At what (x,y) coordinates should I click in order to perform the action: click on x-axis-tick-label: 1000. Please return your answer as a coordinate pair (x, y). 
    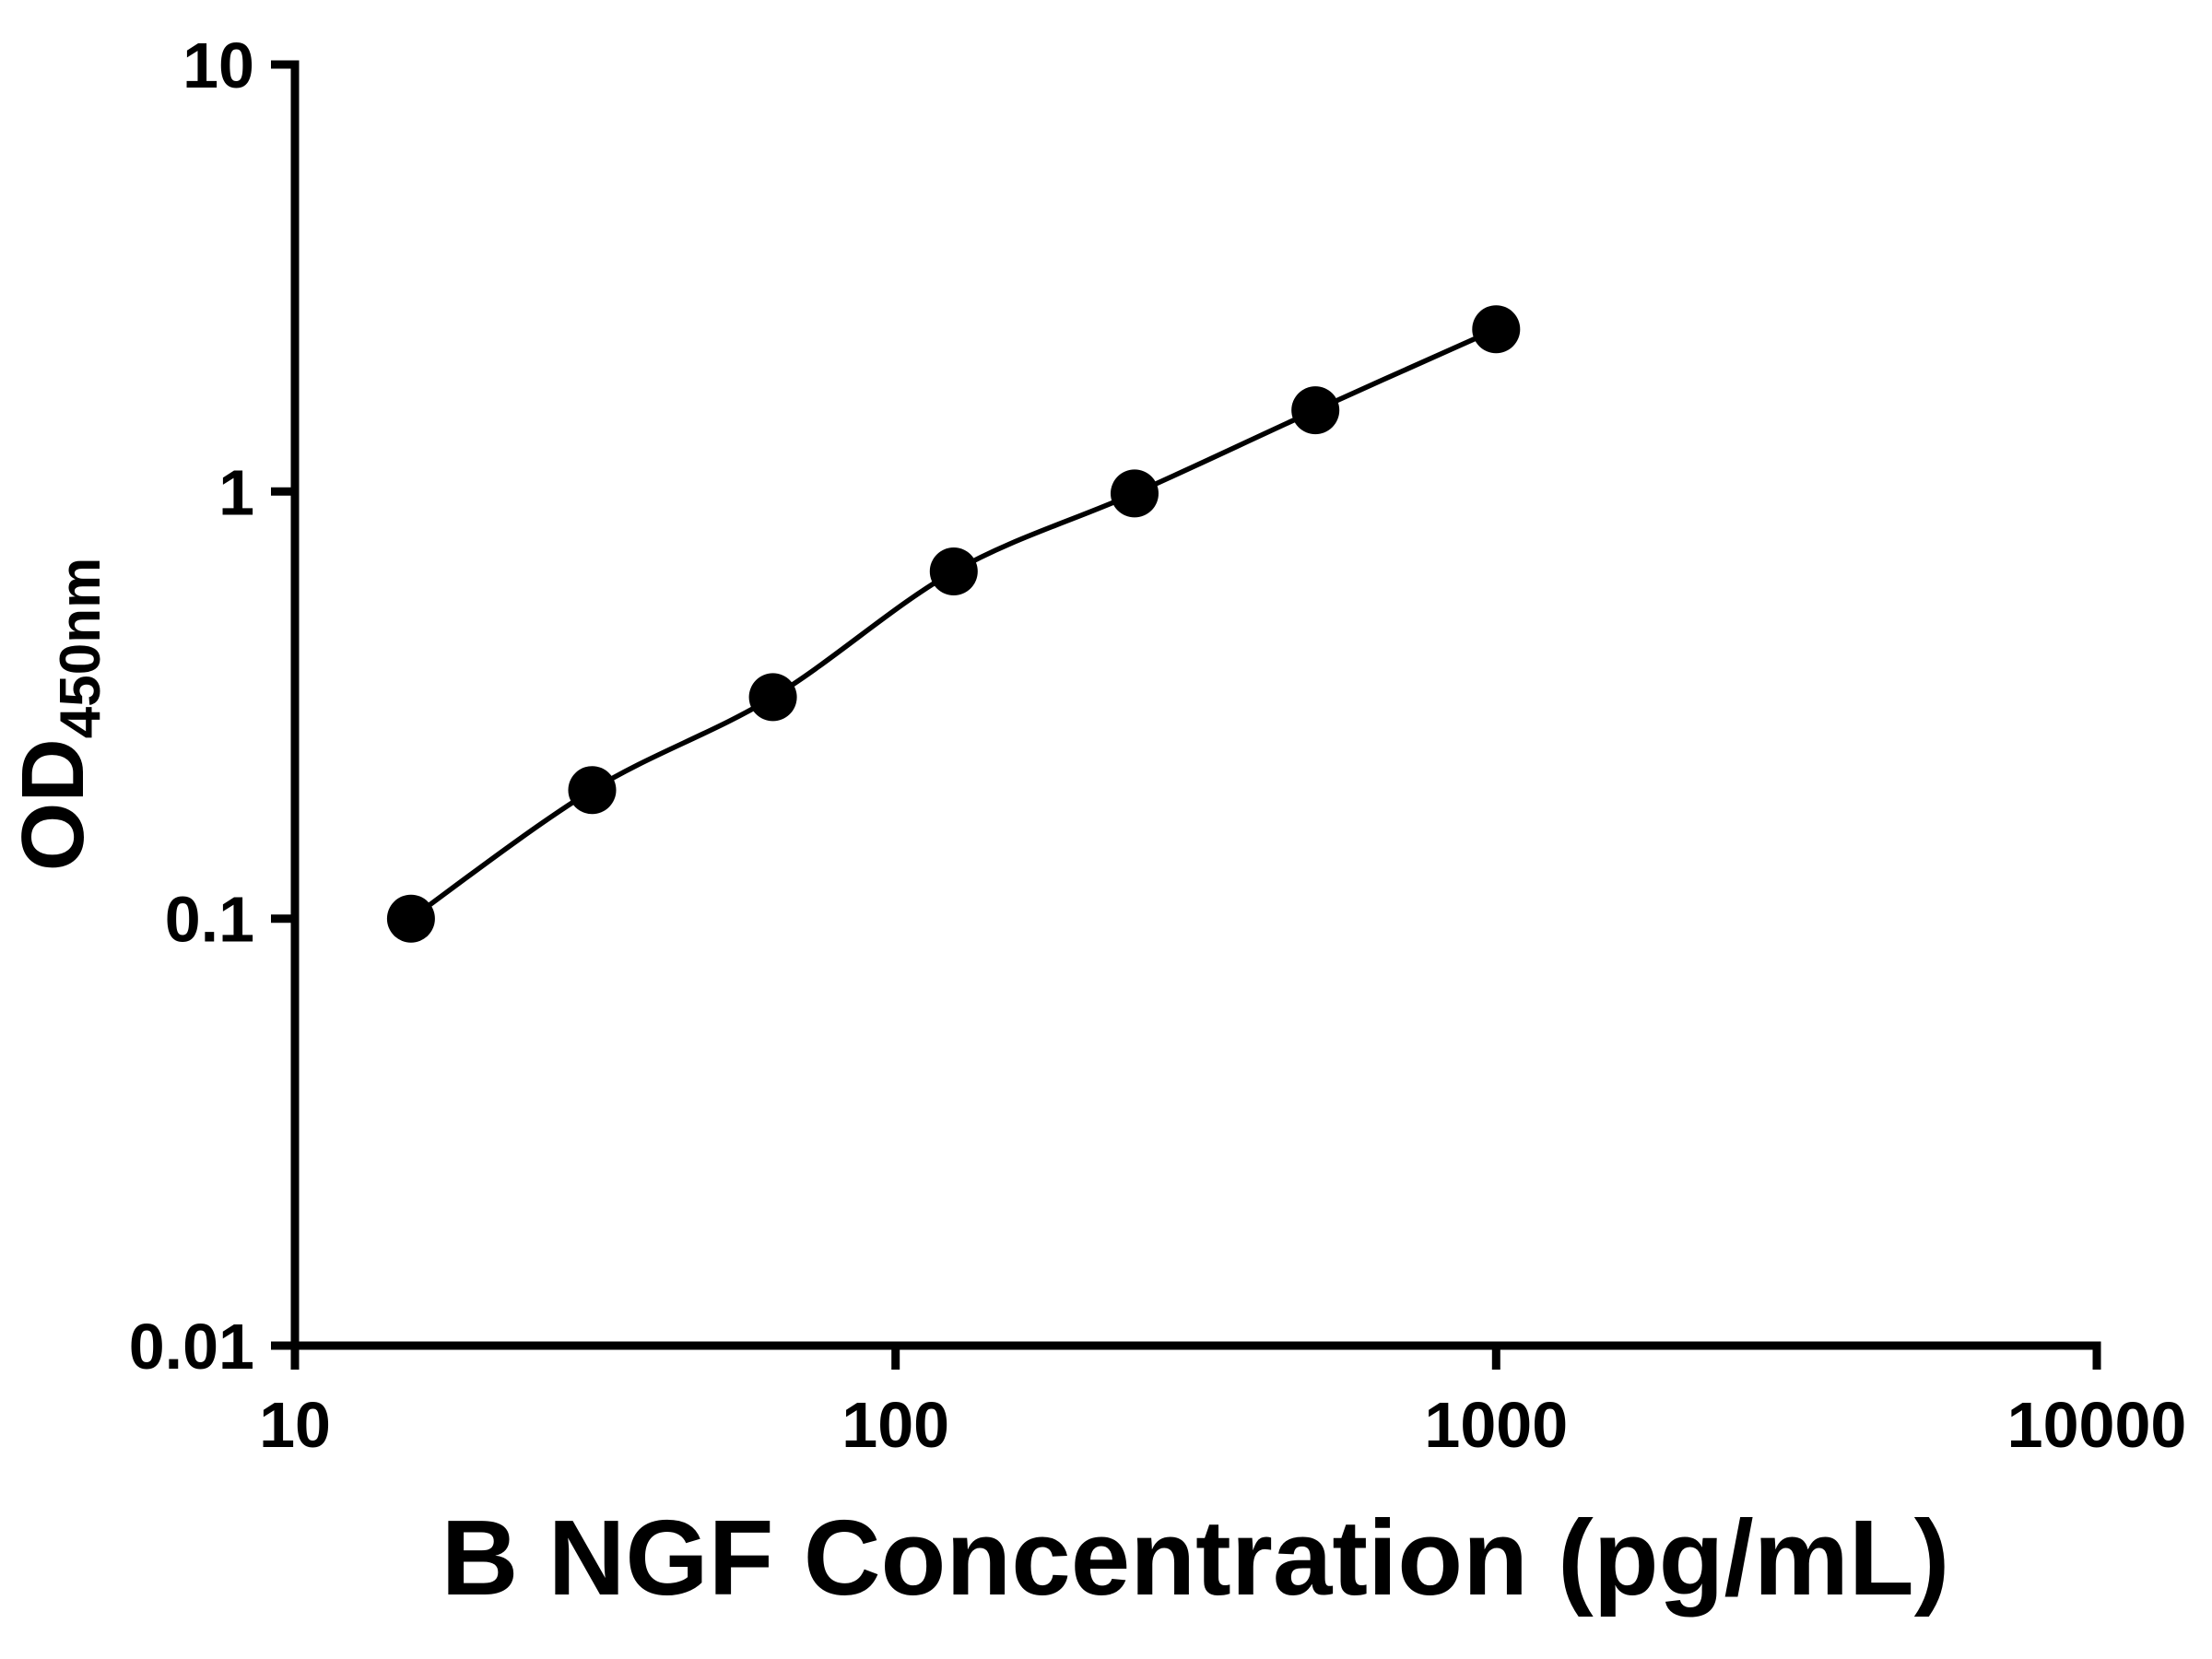
    Looking at the image, I should click on (1496, 1425).